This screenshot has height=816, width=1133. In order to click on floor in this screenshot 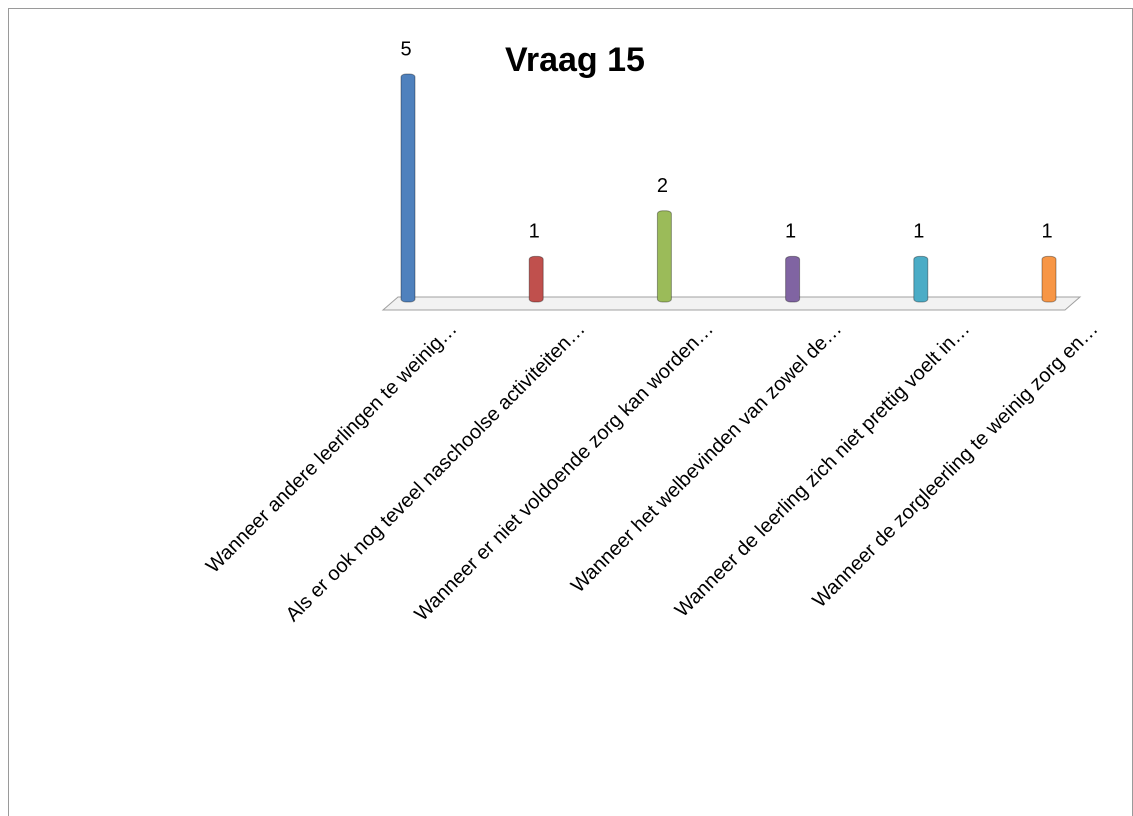, I will do `click(731, 303)`.